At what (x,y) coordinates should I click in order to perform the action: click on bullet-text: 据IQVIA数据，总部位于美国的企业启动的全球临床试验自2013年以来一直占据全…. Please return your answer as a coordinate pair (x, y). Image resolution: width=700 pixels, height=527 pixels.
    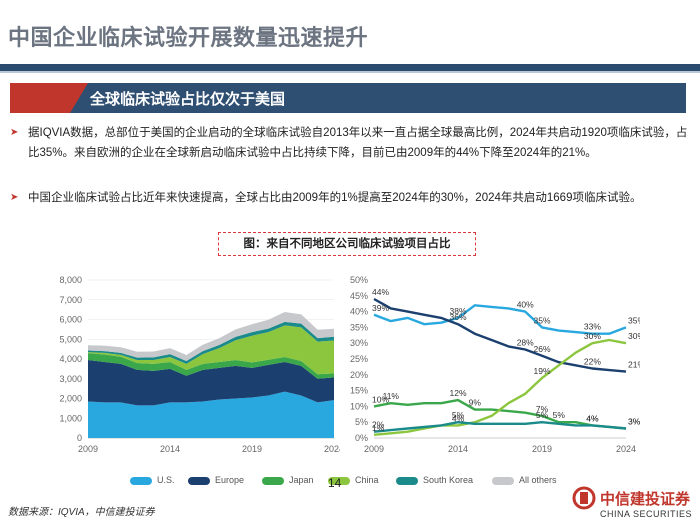
    Looking at the image, I should click on (358, 143).